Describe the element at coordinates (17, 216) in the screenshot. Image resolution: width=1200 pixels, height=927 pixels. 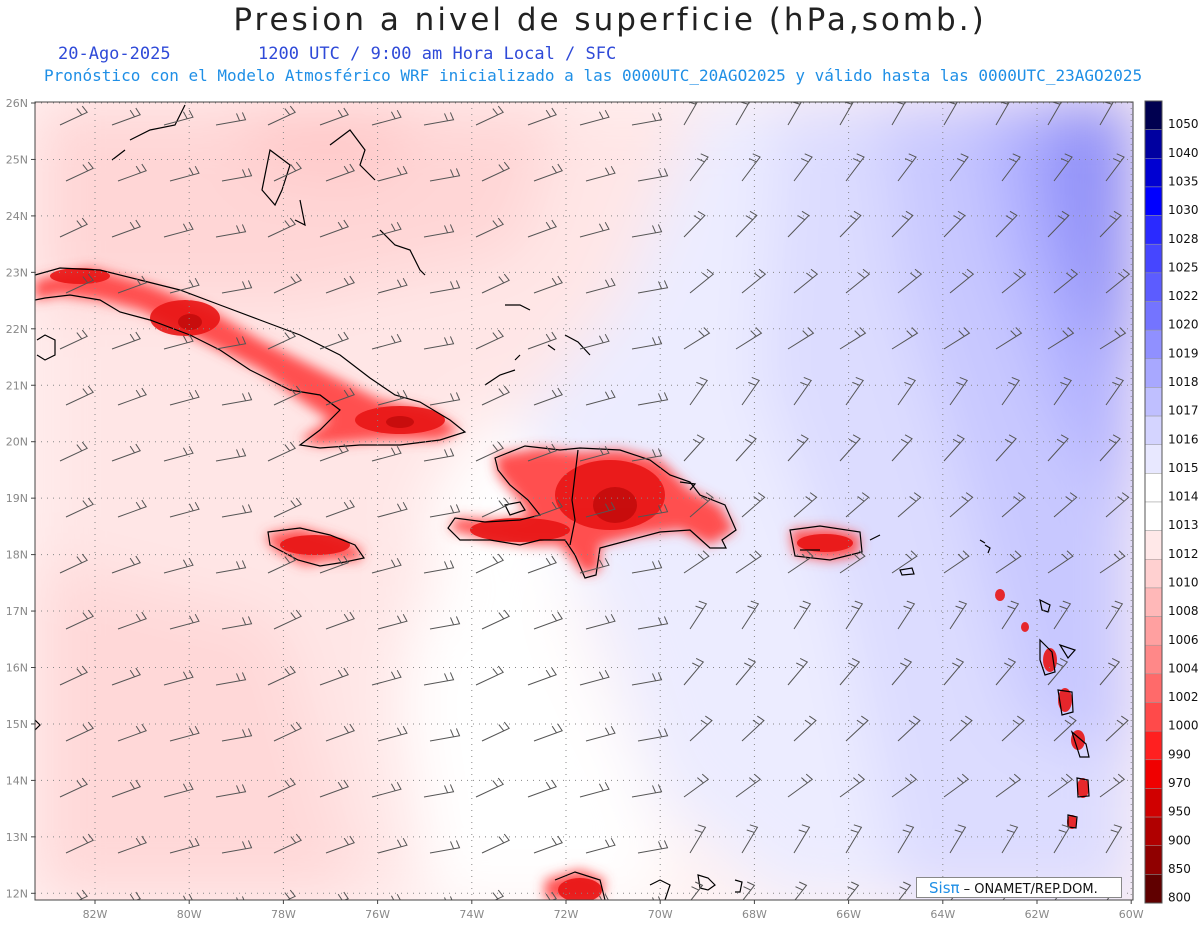
I see `lat-label: 24N` at that location.